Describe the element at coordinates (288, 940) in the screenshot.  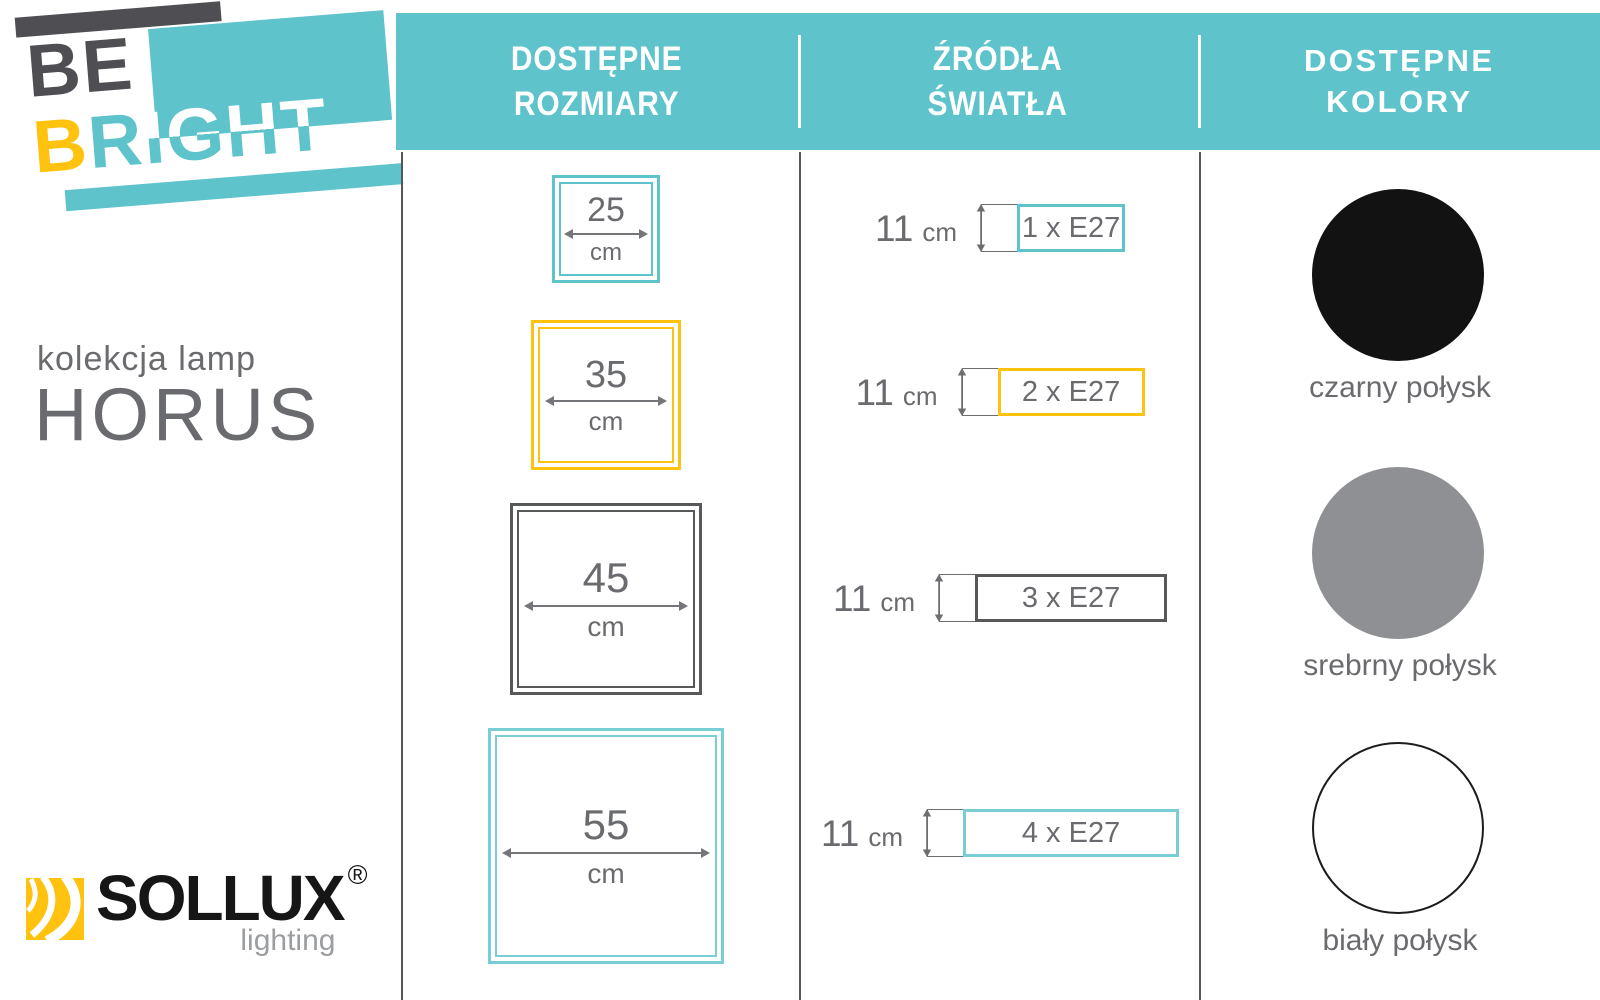
I see `sollux-tagline: lighting` at that location.